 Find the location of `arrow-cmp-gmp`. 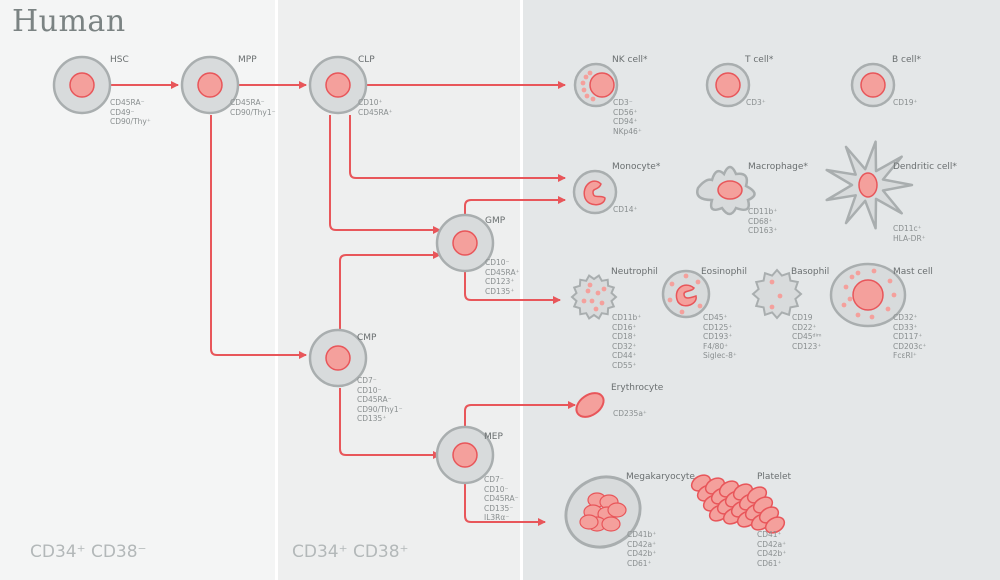

arrow-cmp-gmp is located at coordinates (390, 290).